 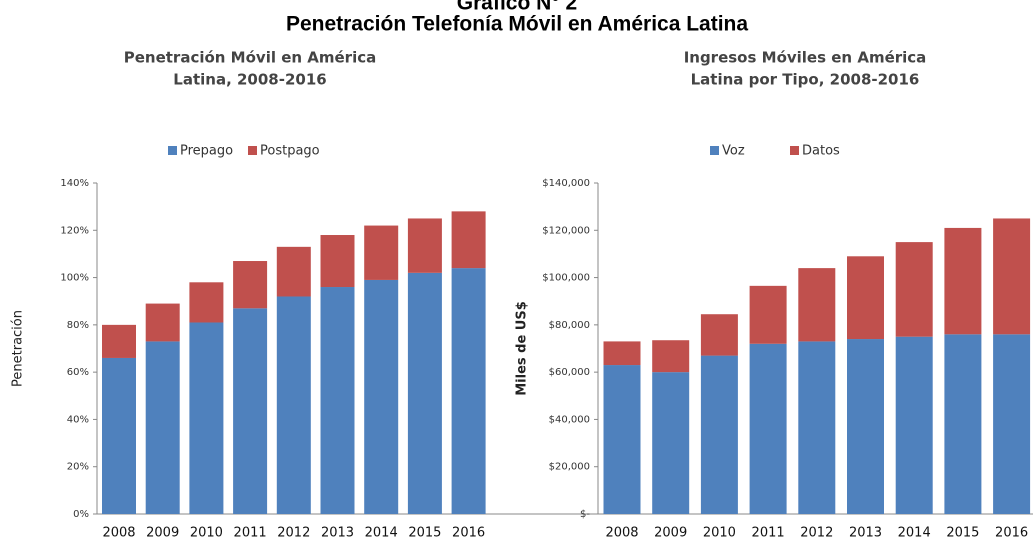 What do you see at coordinates (78, 419) in the screenshot?
I see `y-tick-label: 40%` at bounding box center [78, 419].